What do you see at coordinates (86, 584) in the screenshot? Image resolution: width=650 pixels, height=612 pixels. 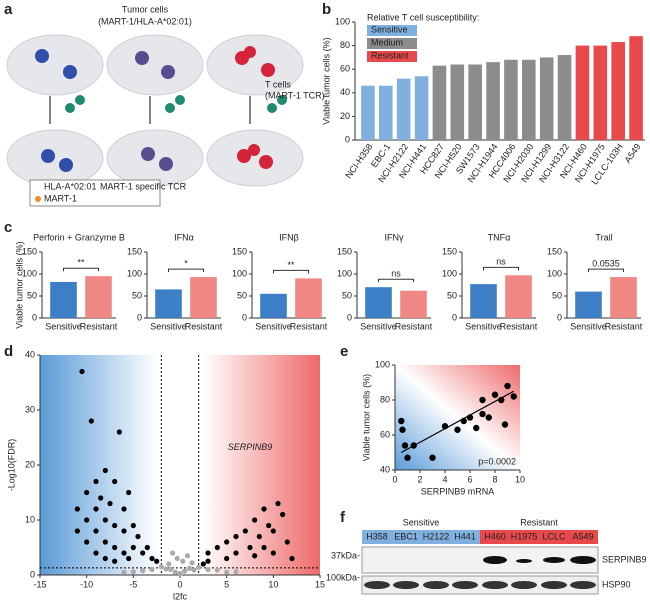 I see `x-tick-label: -10` at bounding box center [86, 584].